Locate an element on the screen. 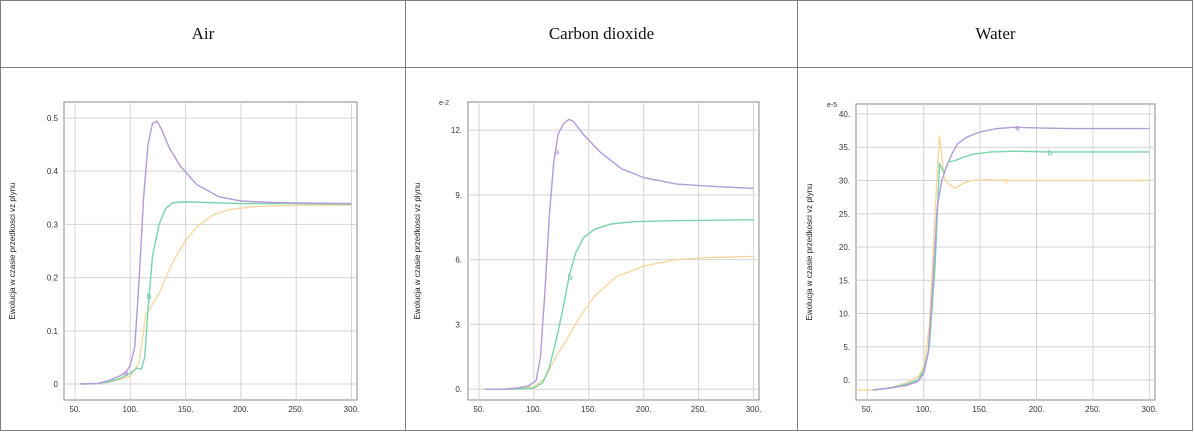 This screenshot has width=1194, height=436. column-header-water: Water is located at coordinates (995, 34).